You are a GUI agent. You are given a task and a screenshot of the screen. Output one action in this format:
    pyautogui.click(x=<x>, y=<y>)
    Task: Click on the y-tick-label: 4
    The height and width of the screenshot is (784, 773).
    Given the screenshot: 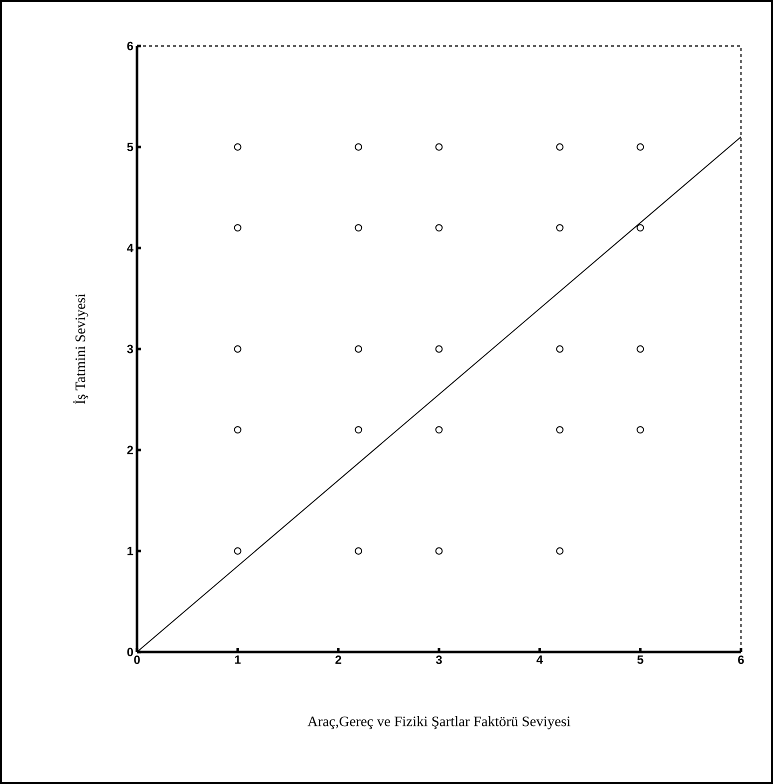 What is the action you would take?
    pyautogui.click(x=130, y=248)
    